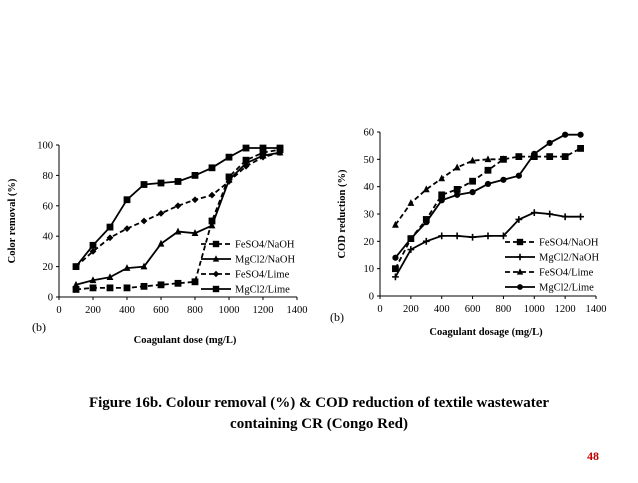 The height and width of the screenshot is (483, 638). I want to click on chart2-x-tick-label: 400, so click(442, 309).